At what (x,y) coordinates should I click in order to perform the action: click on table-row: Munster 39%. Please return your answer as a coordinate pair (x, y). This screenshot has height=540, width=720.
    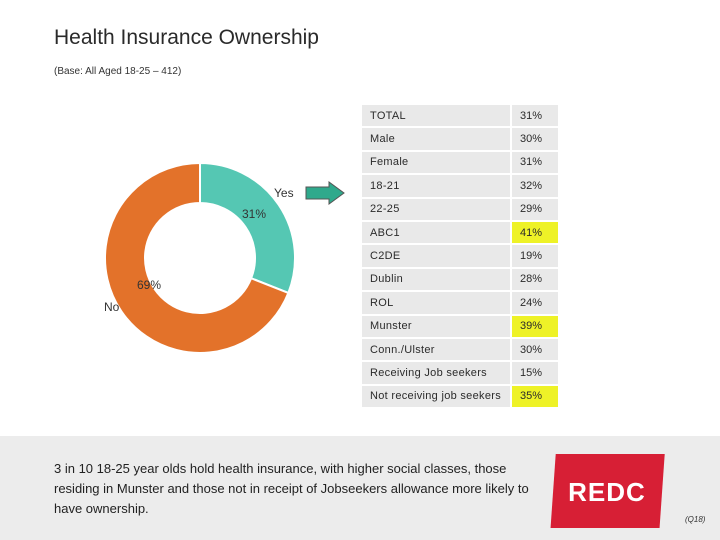
    Looking at the image, I should click on (460, 326).